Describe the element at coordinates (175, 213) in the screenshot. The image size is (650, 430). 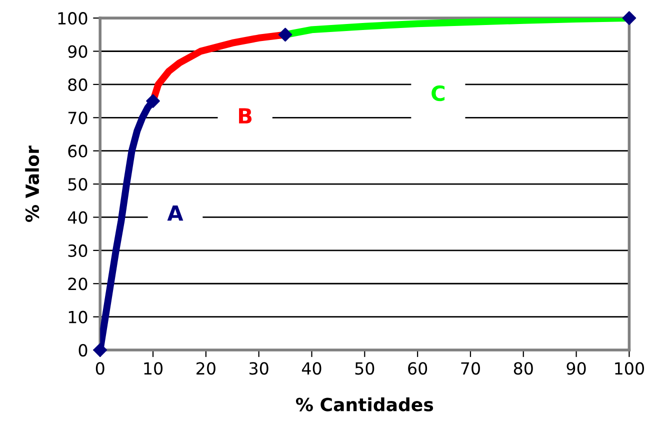
I see `annotation: A` at that location.